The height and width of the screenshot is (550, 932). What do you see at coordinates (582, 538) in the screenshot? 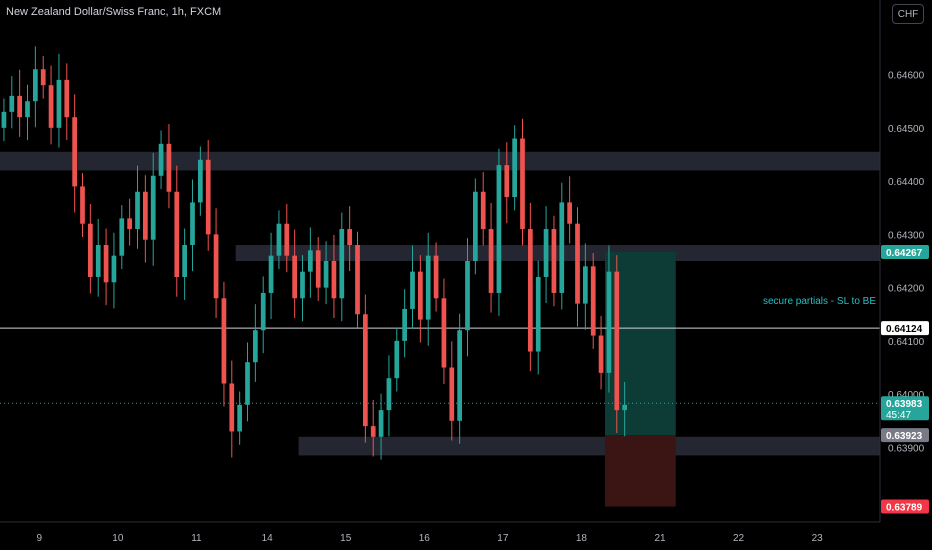
I see `x-tick-label: 18` at bounding box center [582, 538].